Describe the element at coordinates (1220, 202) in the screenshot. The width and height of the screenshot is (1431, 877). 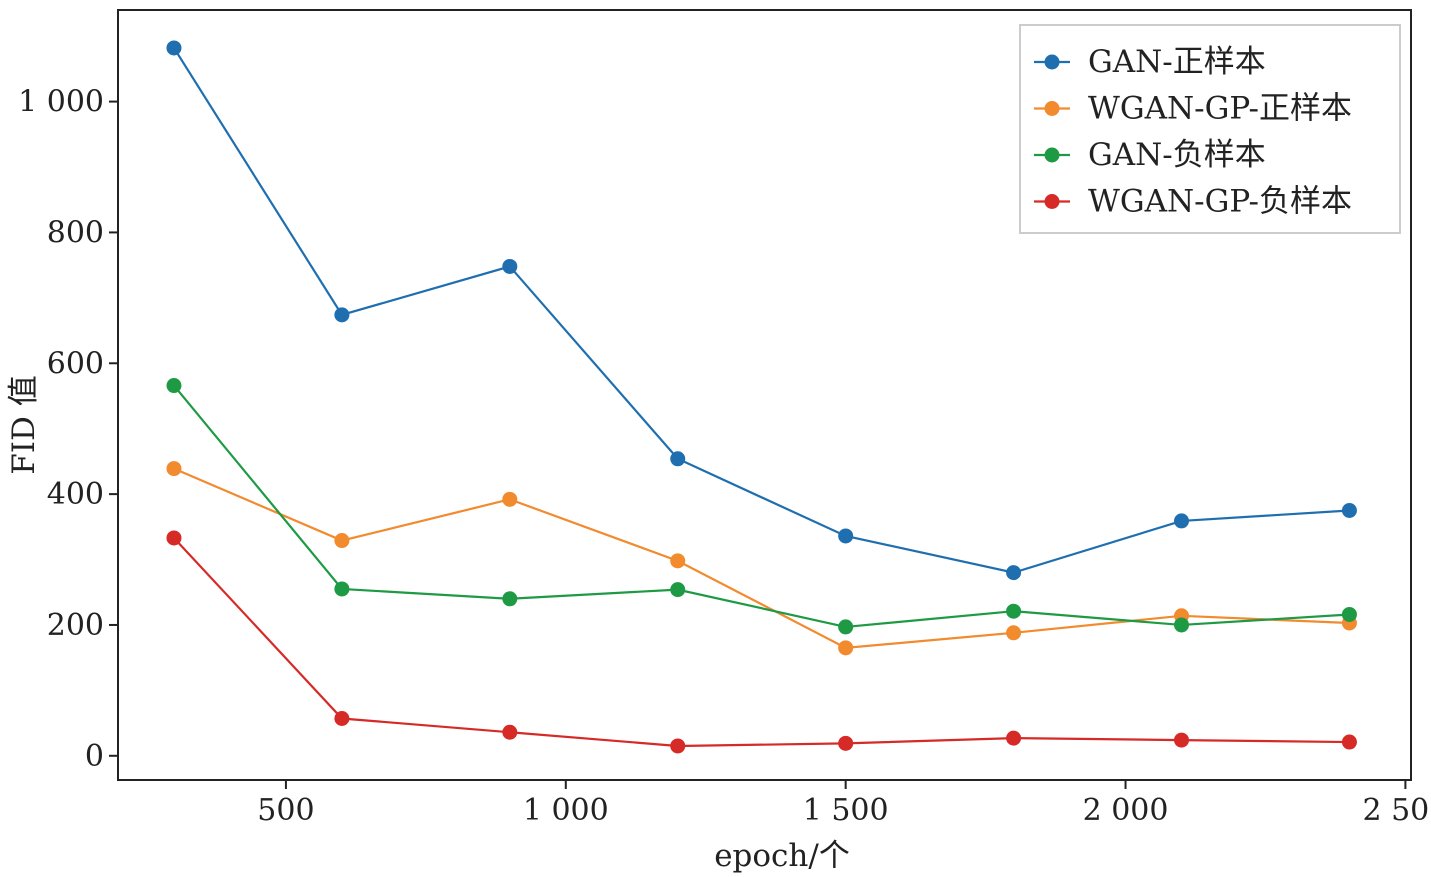
I see `legend-label: WGAN-GP-负样本` at that location.